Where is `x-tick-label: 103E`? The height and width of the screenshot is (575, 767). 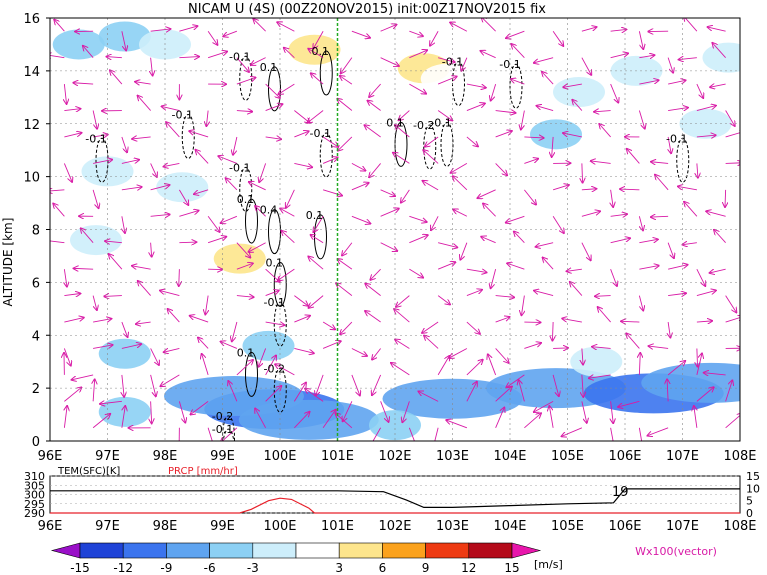 x-tick-label: 103E is located at coordinates (452, 456).